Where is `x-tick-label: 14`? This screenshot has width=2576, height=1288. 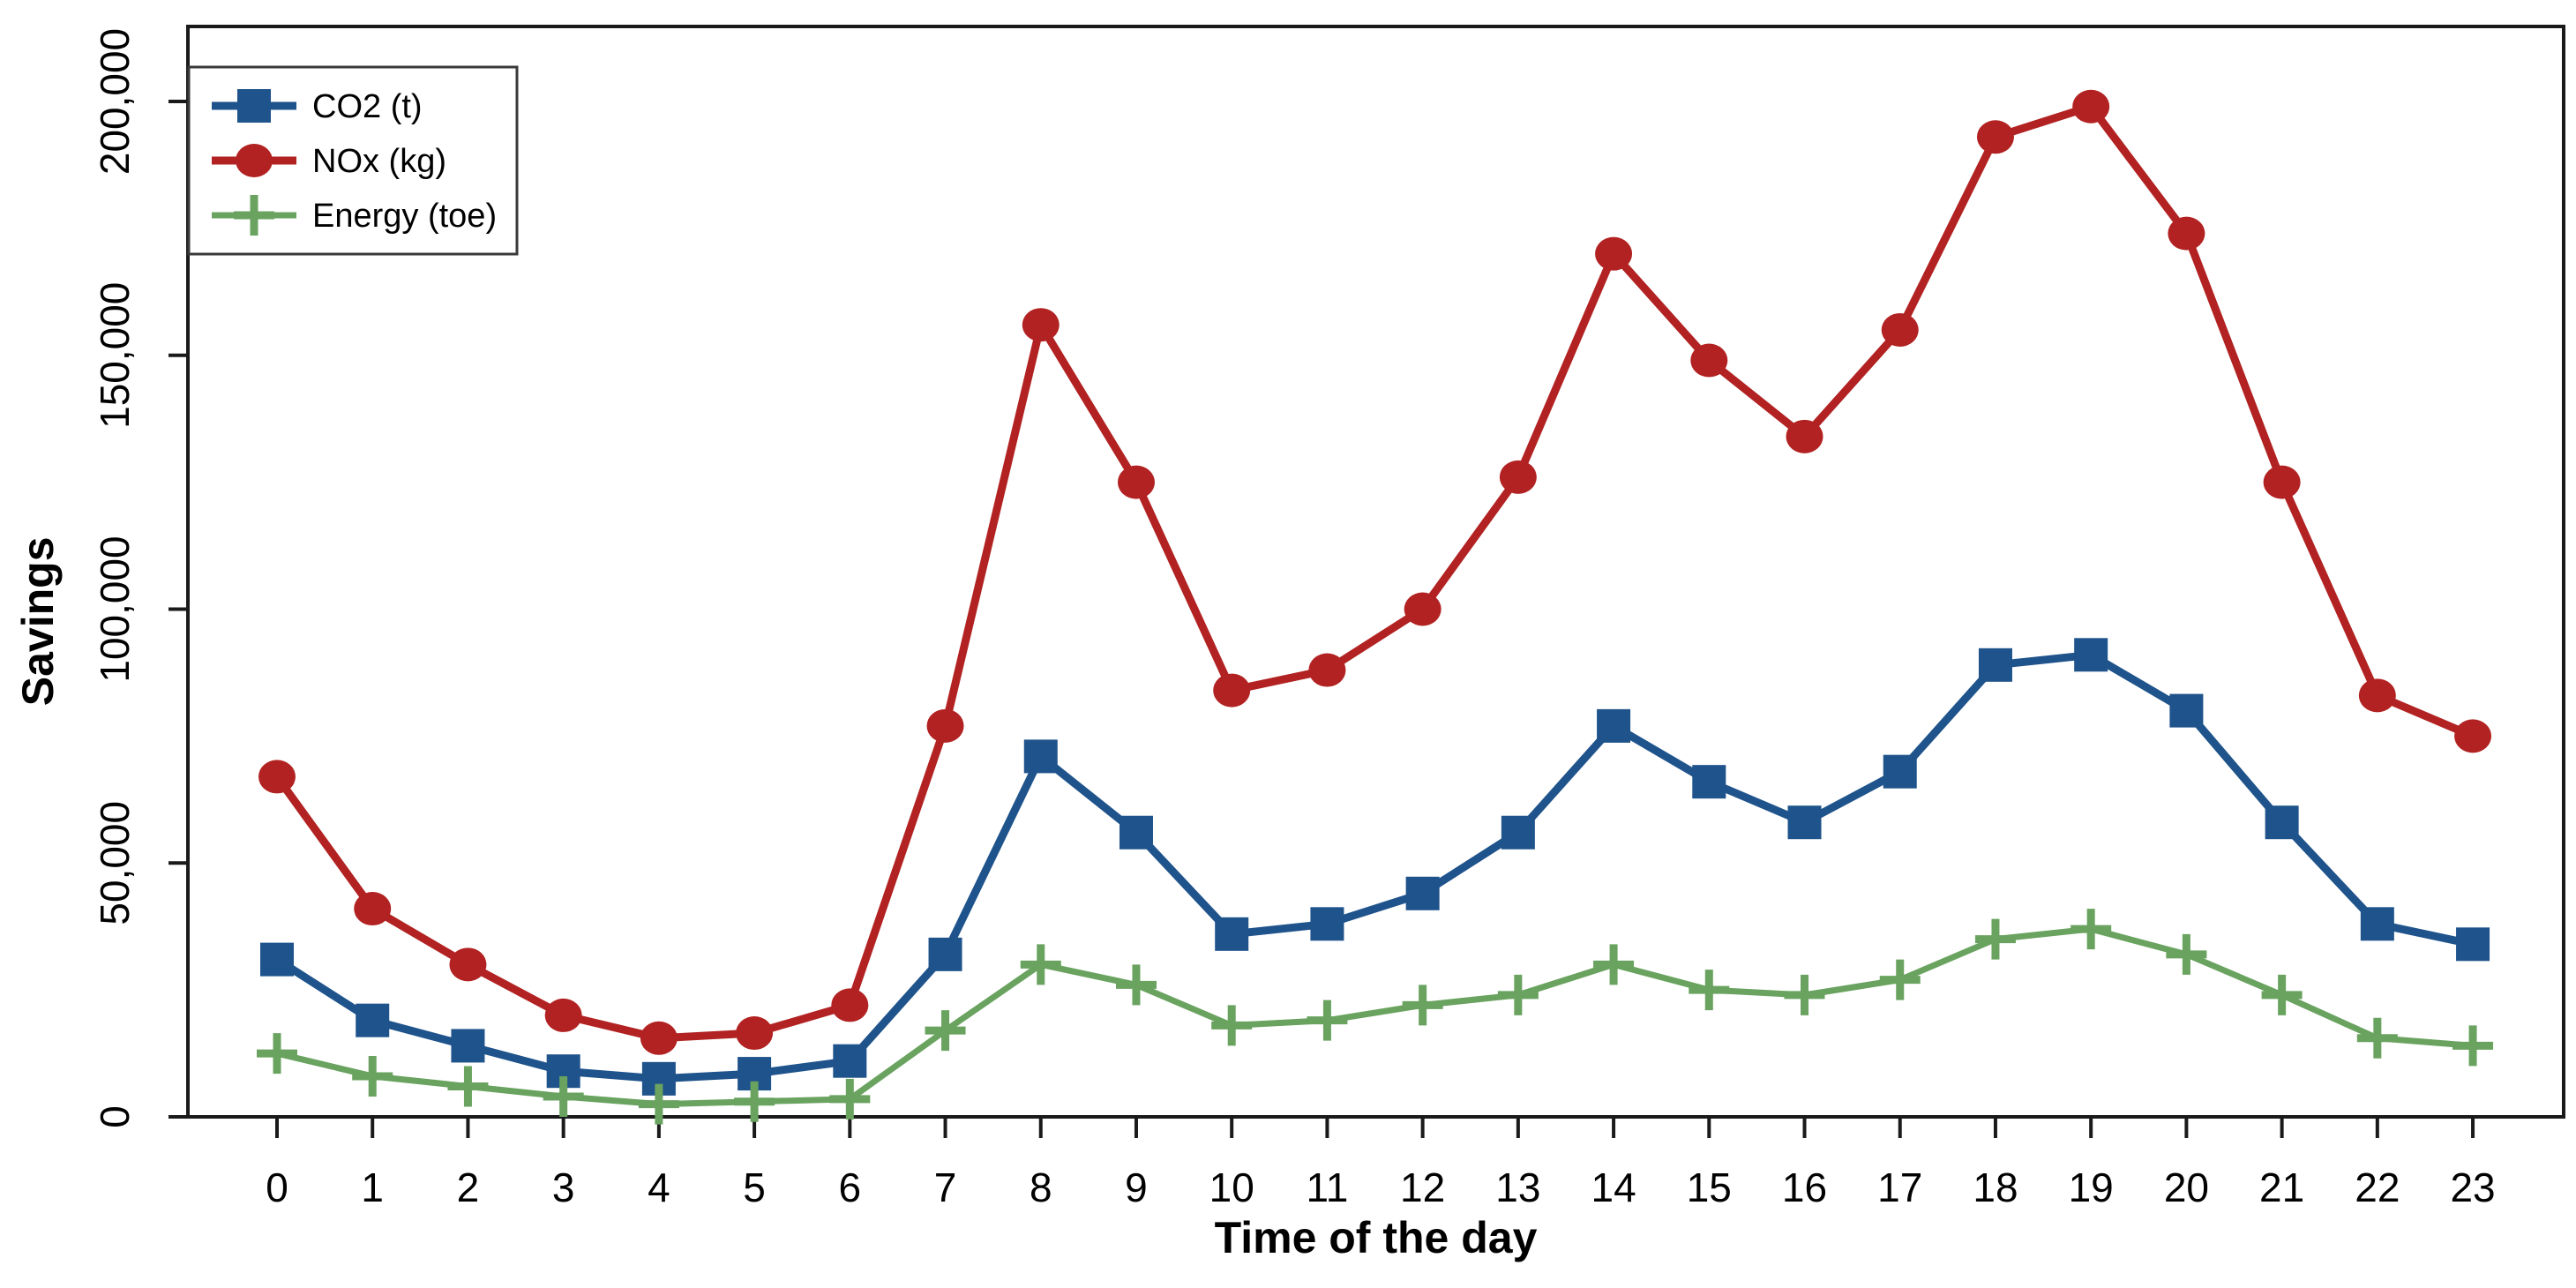 x-tick-label: 14 is located at coordinates (1614, 1187).